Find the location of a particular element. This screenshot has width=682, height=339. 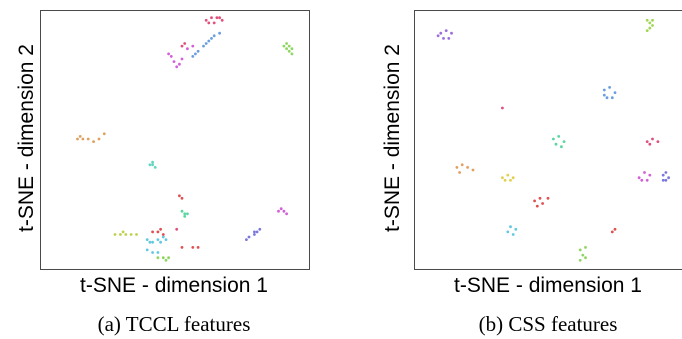

y-axis-label-css: t-SNE - dimension 2 is located at coordinates (392, 138).